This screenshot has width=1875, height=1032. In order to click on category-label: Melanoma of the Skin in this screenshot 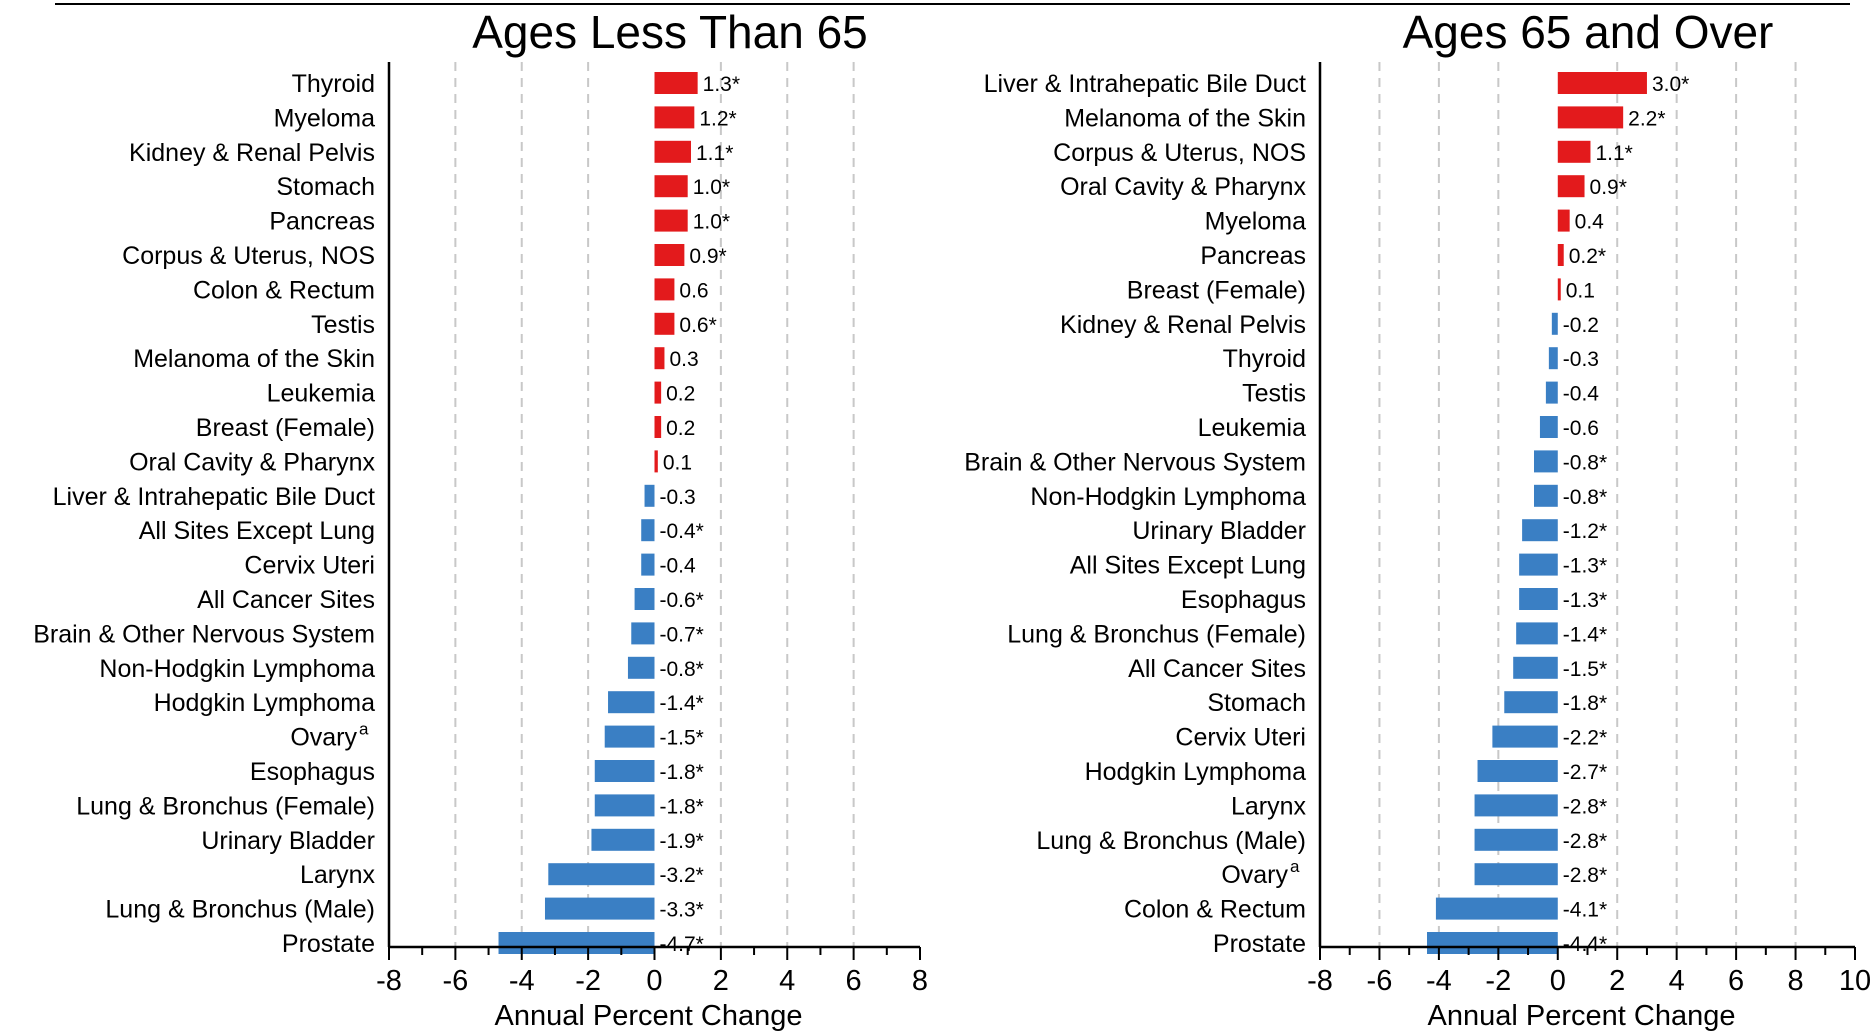, I will do `click(254, 359)`.